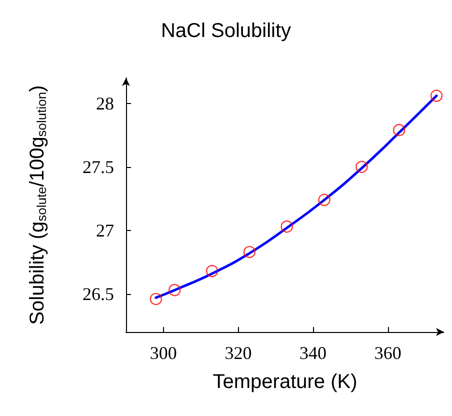 This screenshot has width=452, height=416. Describe the element at coordinates (37, 205) in the screenshot. I see `y-axis-title: Solubility (gsolute/100gsolution)` at that location.